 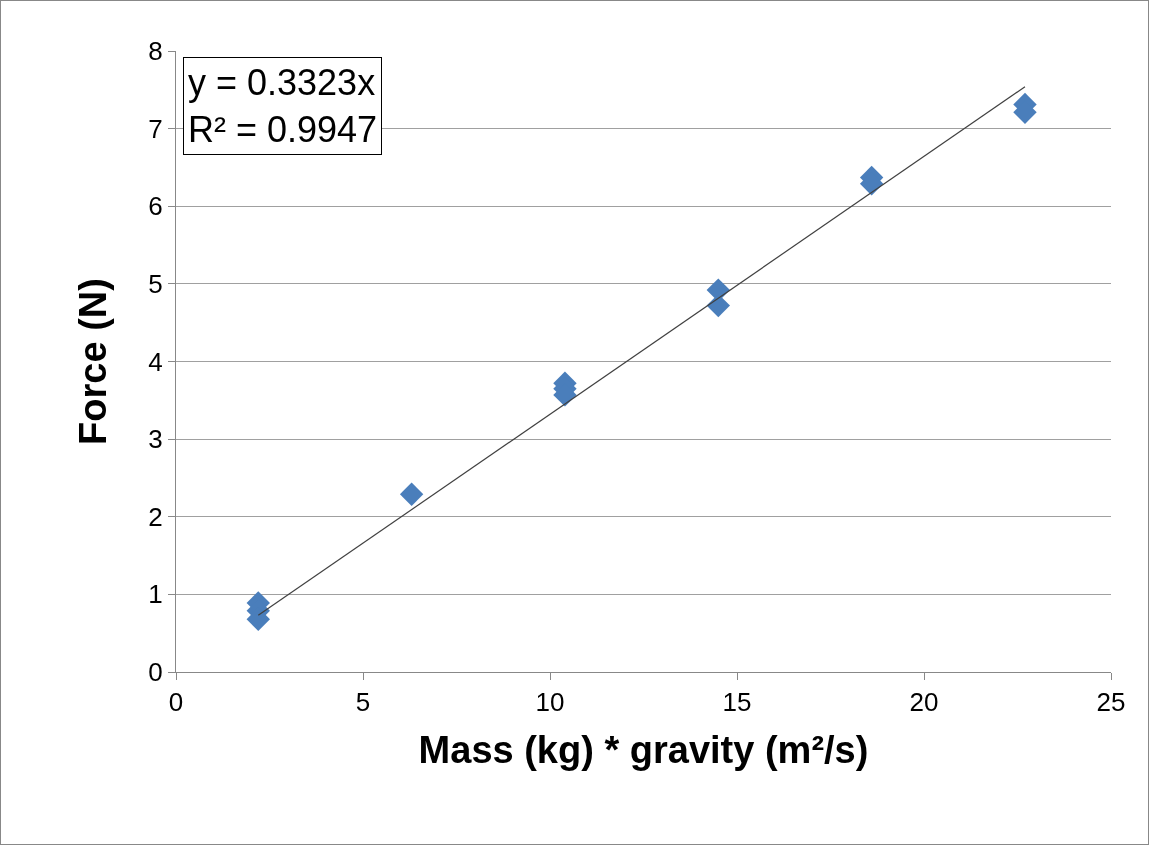 What do you see at coordinates (176, 702) in the screenshot?
I see `x-tick-label: 0` at bounding box center [176, 702].